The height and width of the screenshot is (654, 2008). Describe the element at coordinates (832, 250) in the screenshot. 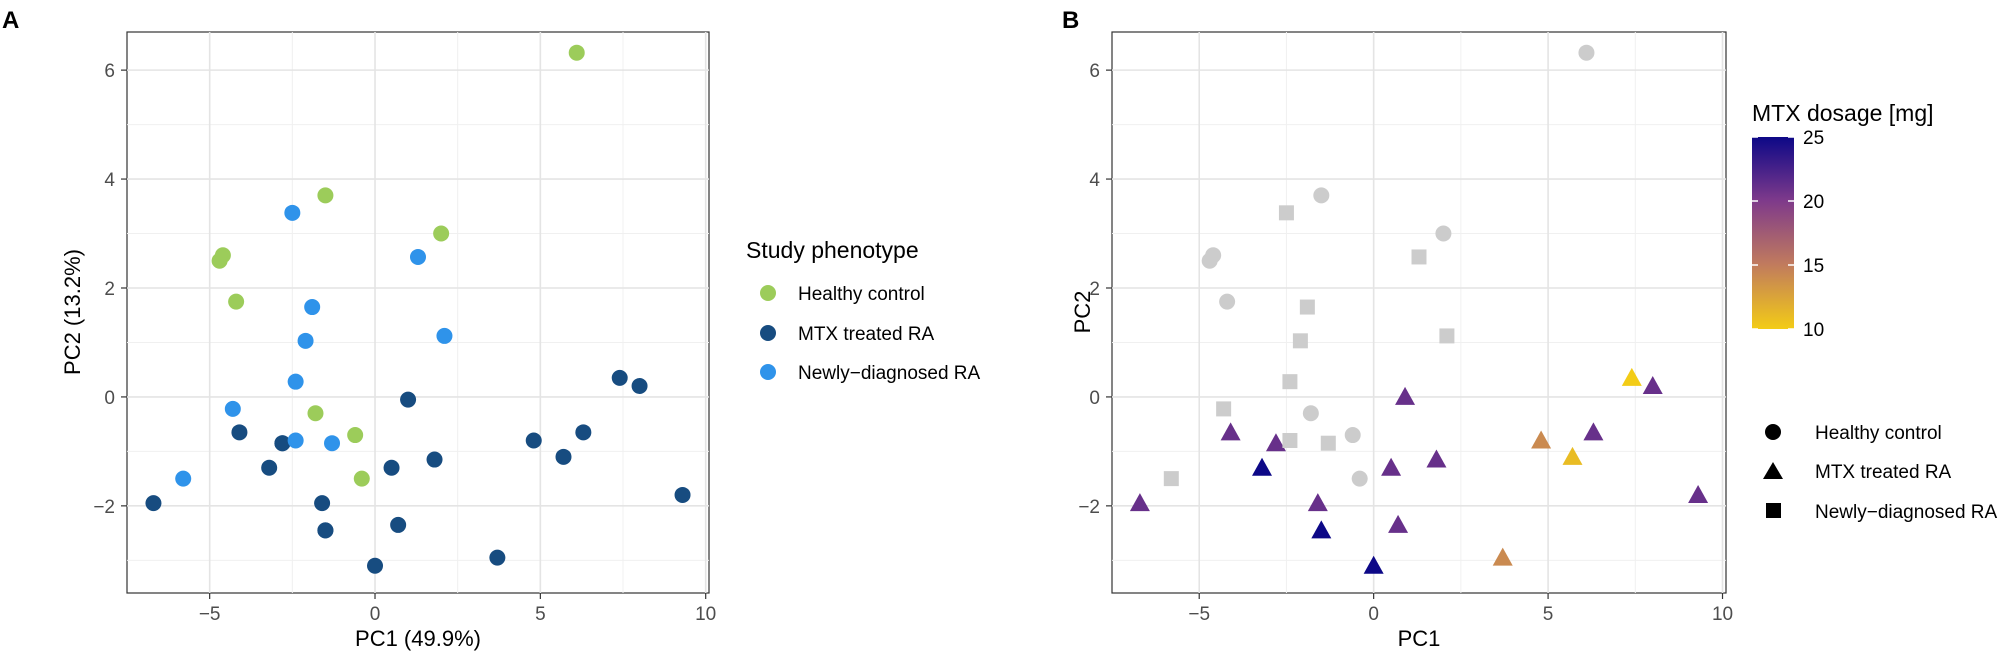

I see `legend-title: Study phenotype` at that location.